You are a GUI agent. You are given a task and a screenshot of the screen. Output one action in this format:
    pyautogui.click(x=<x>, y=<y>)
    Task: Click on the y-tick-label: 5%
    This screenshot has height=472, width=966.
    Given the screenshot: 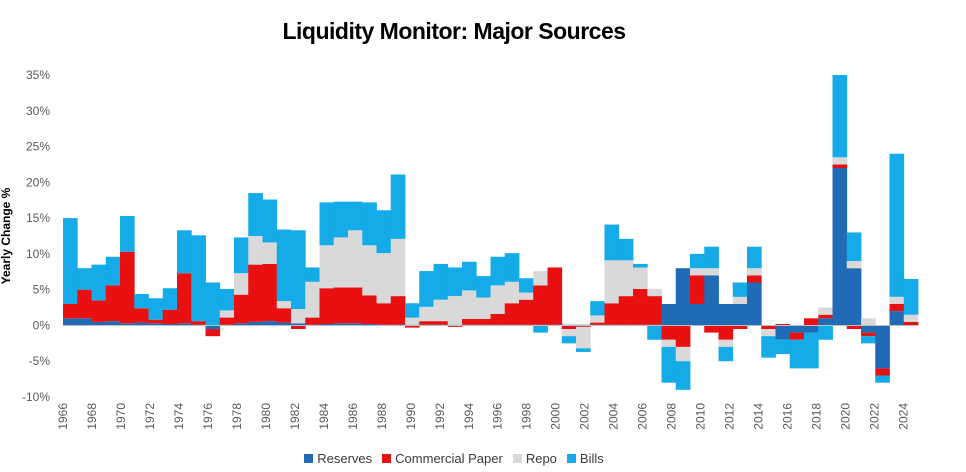 What is the action you would take?
    pyautogui.click(x=42, y=290)
    